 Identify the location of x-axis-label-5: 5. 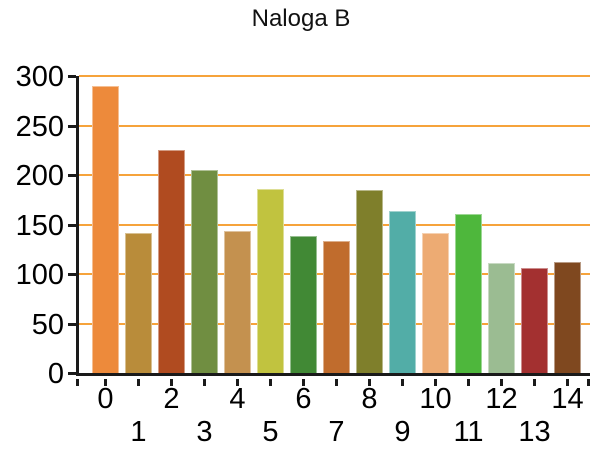
(270, 432).